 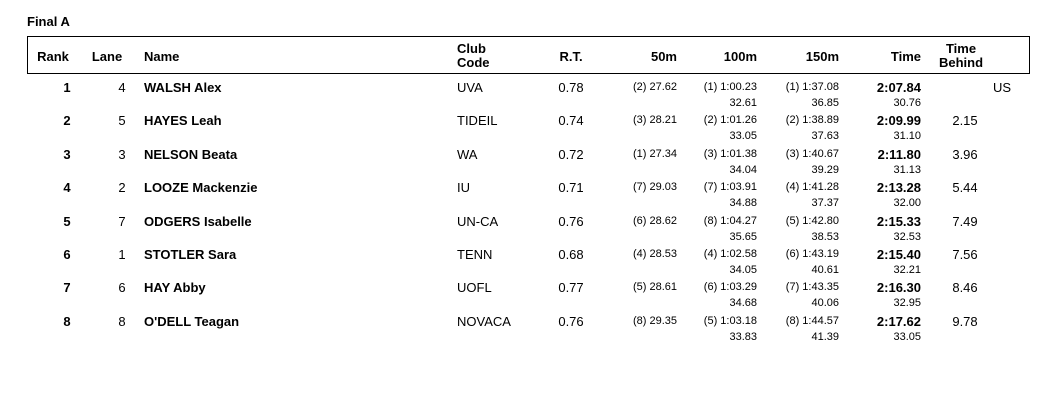 What do you see at coordinates (898, 121) in the screenshot?
I see `cell-time: 2:09.99` at bounding box center [898, 121].